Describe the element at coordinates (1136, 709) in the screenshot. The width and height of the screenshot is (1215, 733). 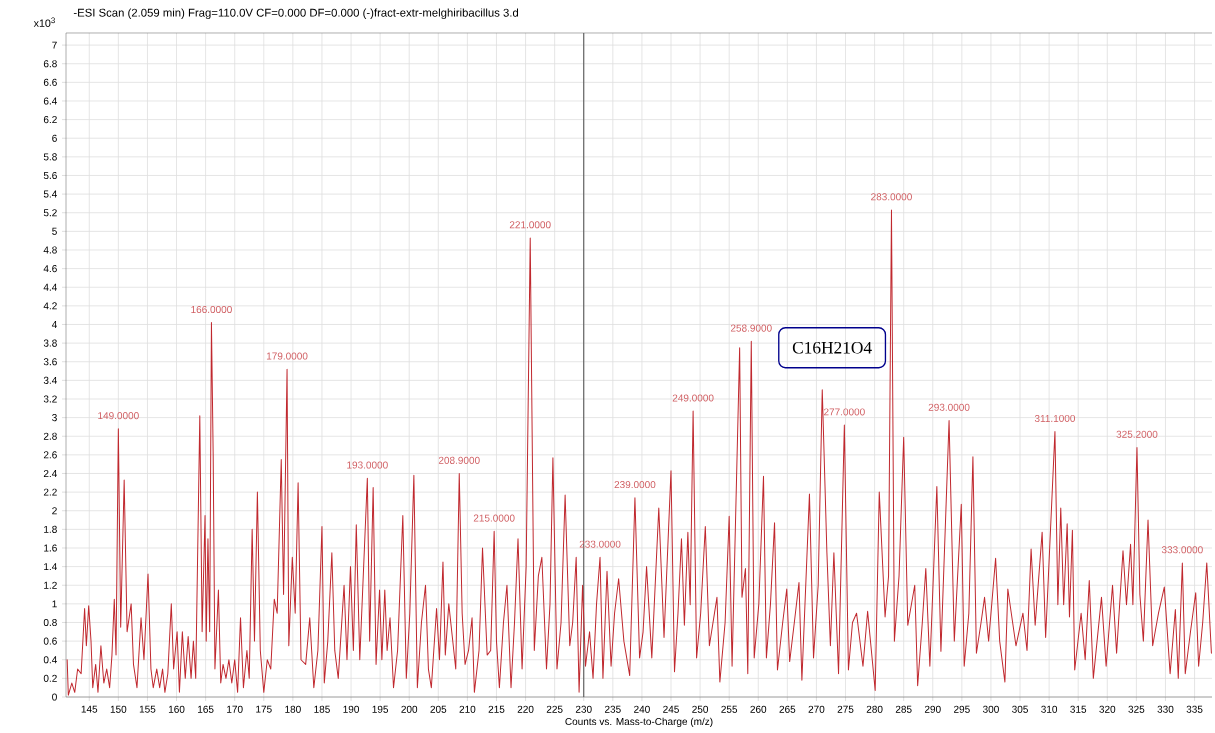
I see `x-tick-label: 325` at that location.